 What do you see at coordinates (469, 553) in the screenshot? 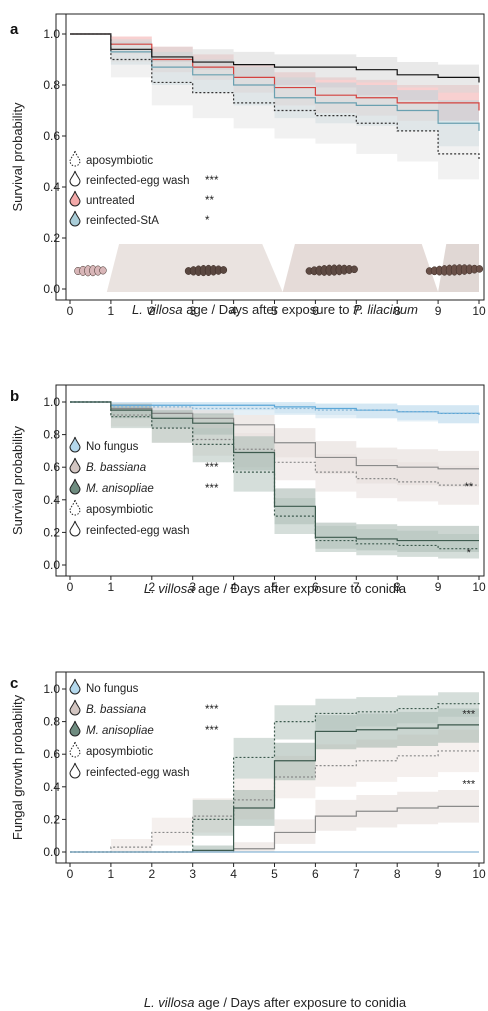
I see `significance-annotation: *` at bounding box center [469, 553].